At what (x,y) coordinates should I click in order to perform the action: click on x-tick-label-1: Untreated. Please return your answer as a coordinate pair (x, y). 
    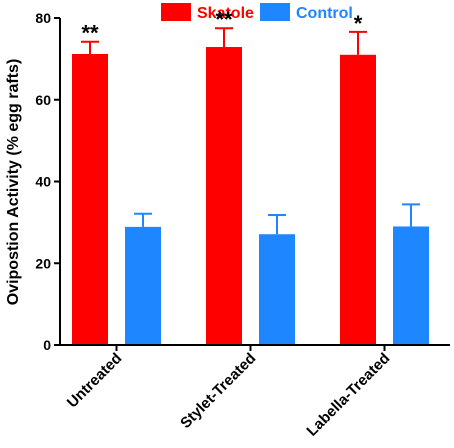
    Looking at the image, I should click on (95, 381).